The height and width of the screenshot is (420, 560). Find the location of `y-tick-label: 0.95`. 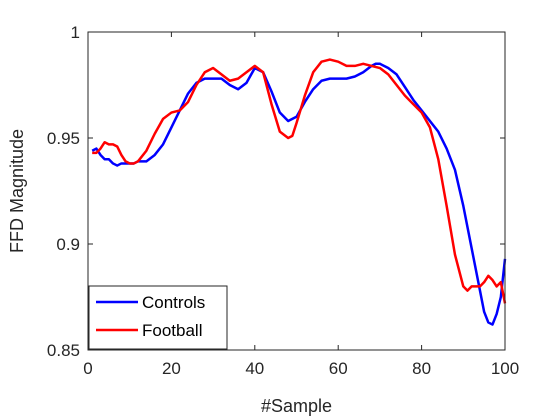

y-tick-label: 0.95 is located at coordinates (63, 138).